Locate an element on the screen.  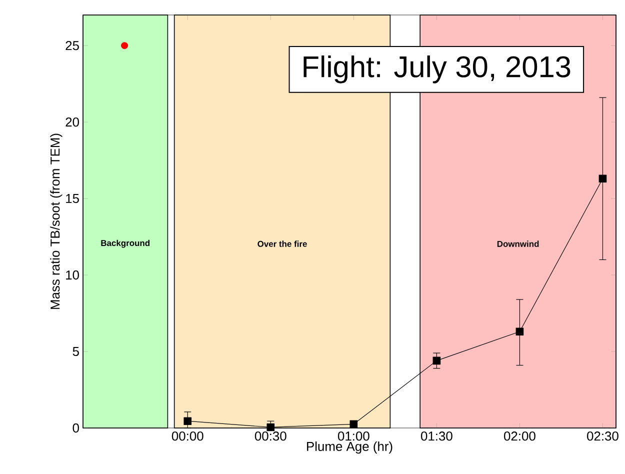
y-axis-title: Mass ratio TB/soot (from TEM) is located at coordinates (56, 221).